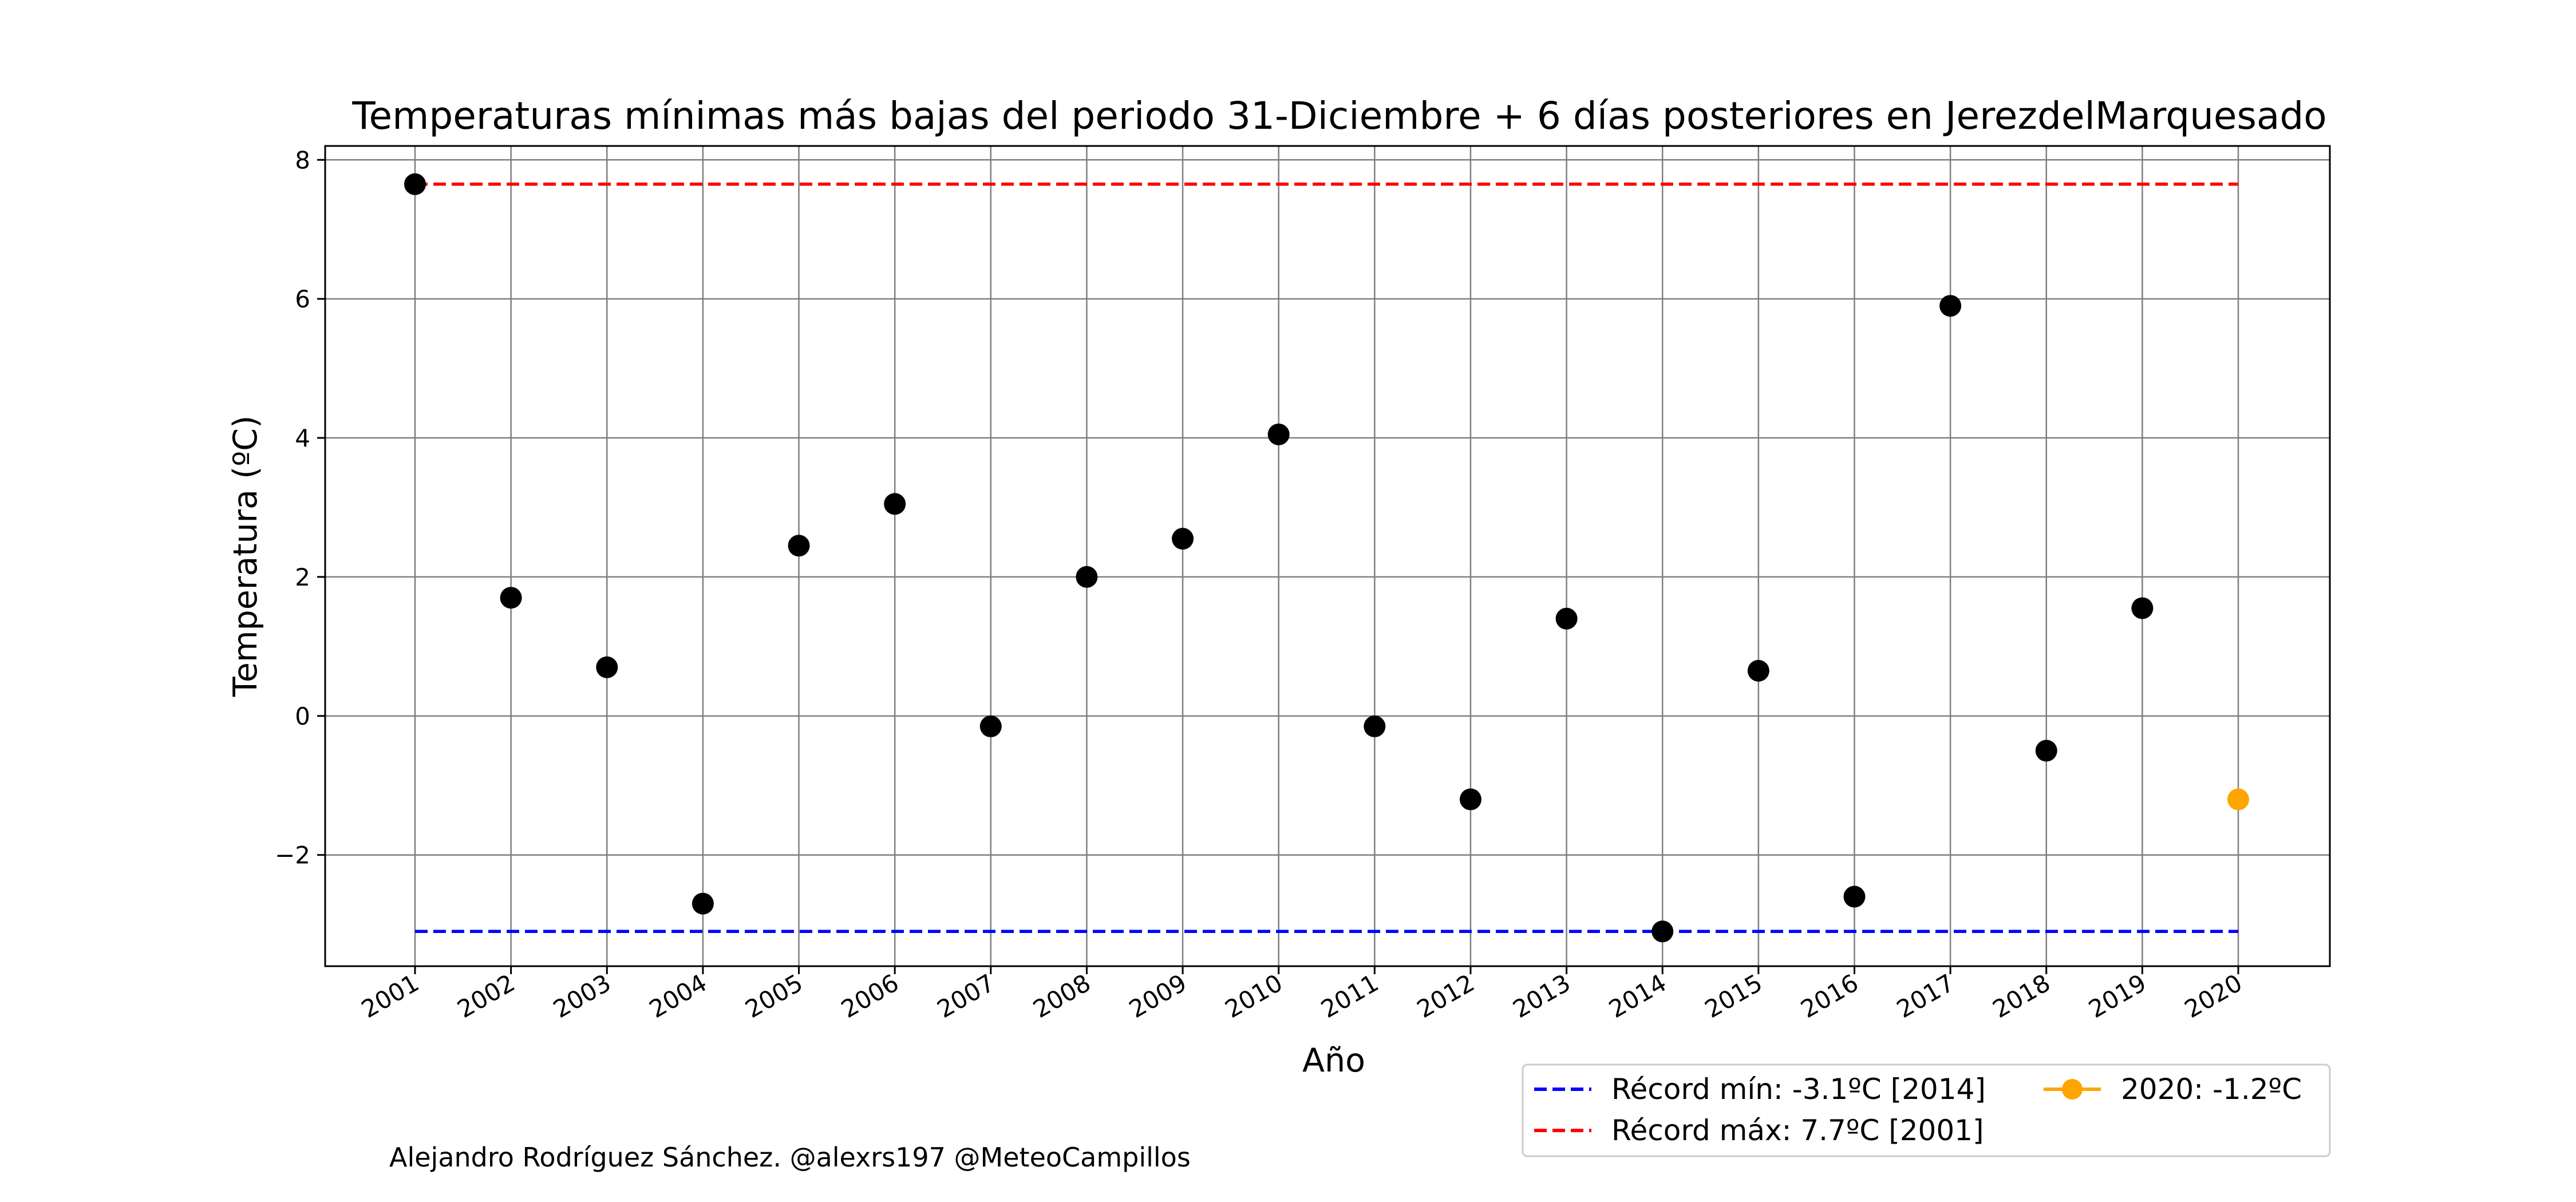 This screenshot has width=2576, height=1202. Describe the element at coordinates (1375, 727) in the screenshot. I see `data-point-2011` at that location.